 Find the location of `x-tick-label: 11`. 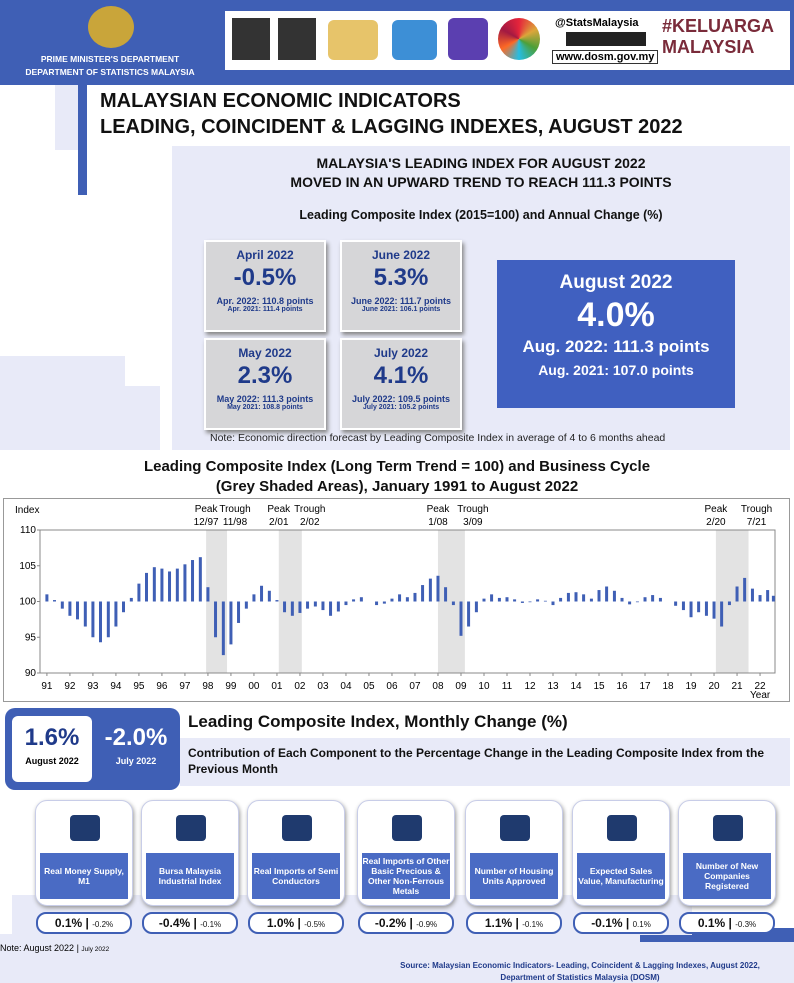

x-tick-label: 11 is located at coordinates (507, 686).